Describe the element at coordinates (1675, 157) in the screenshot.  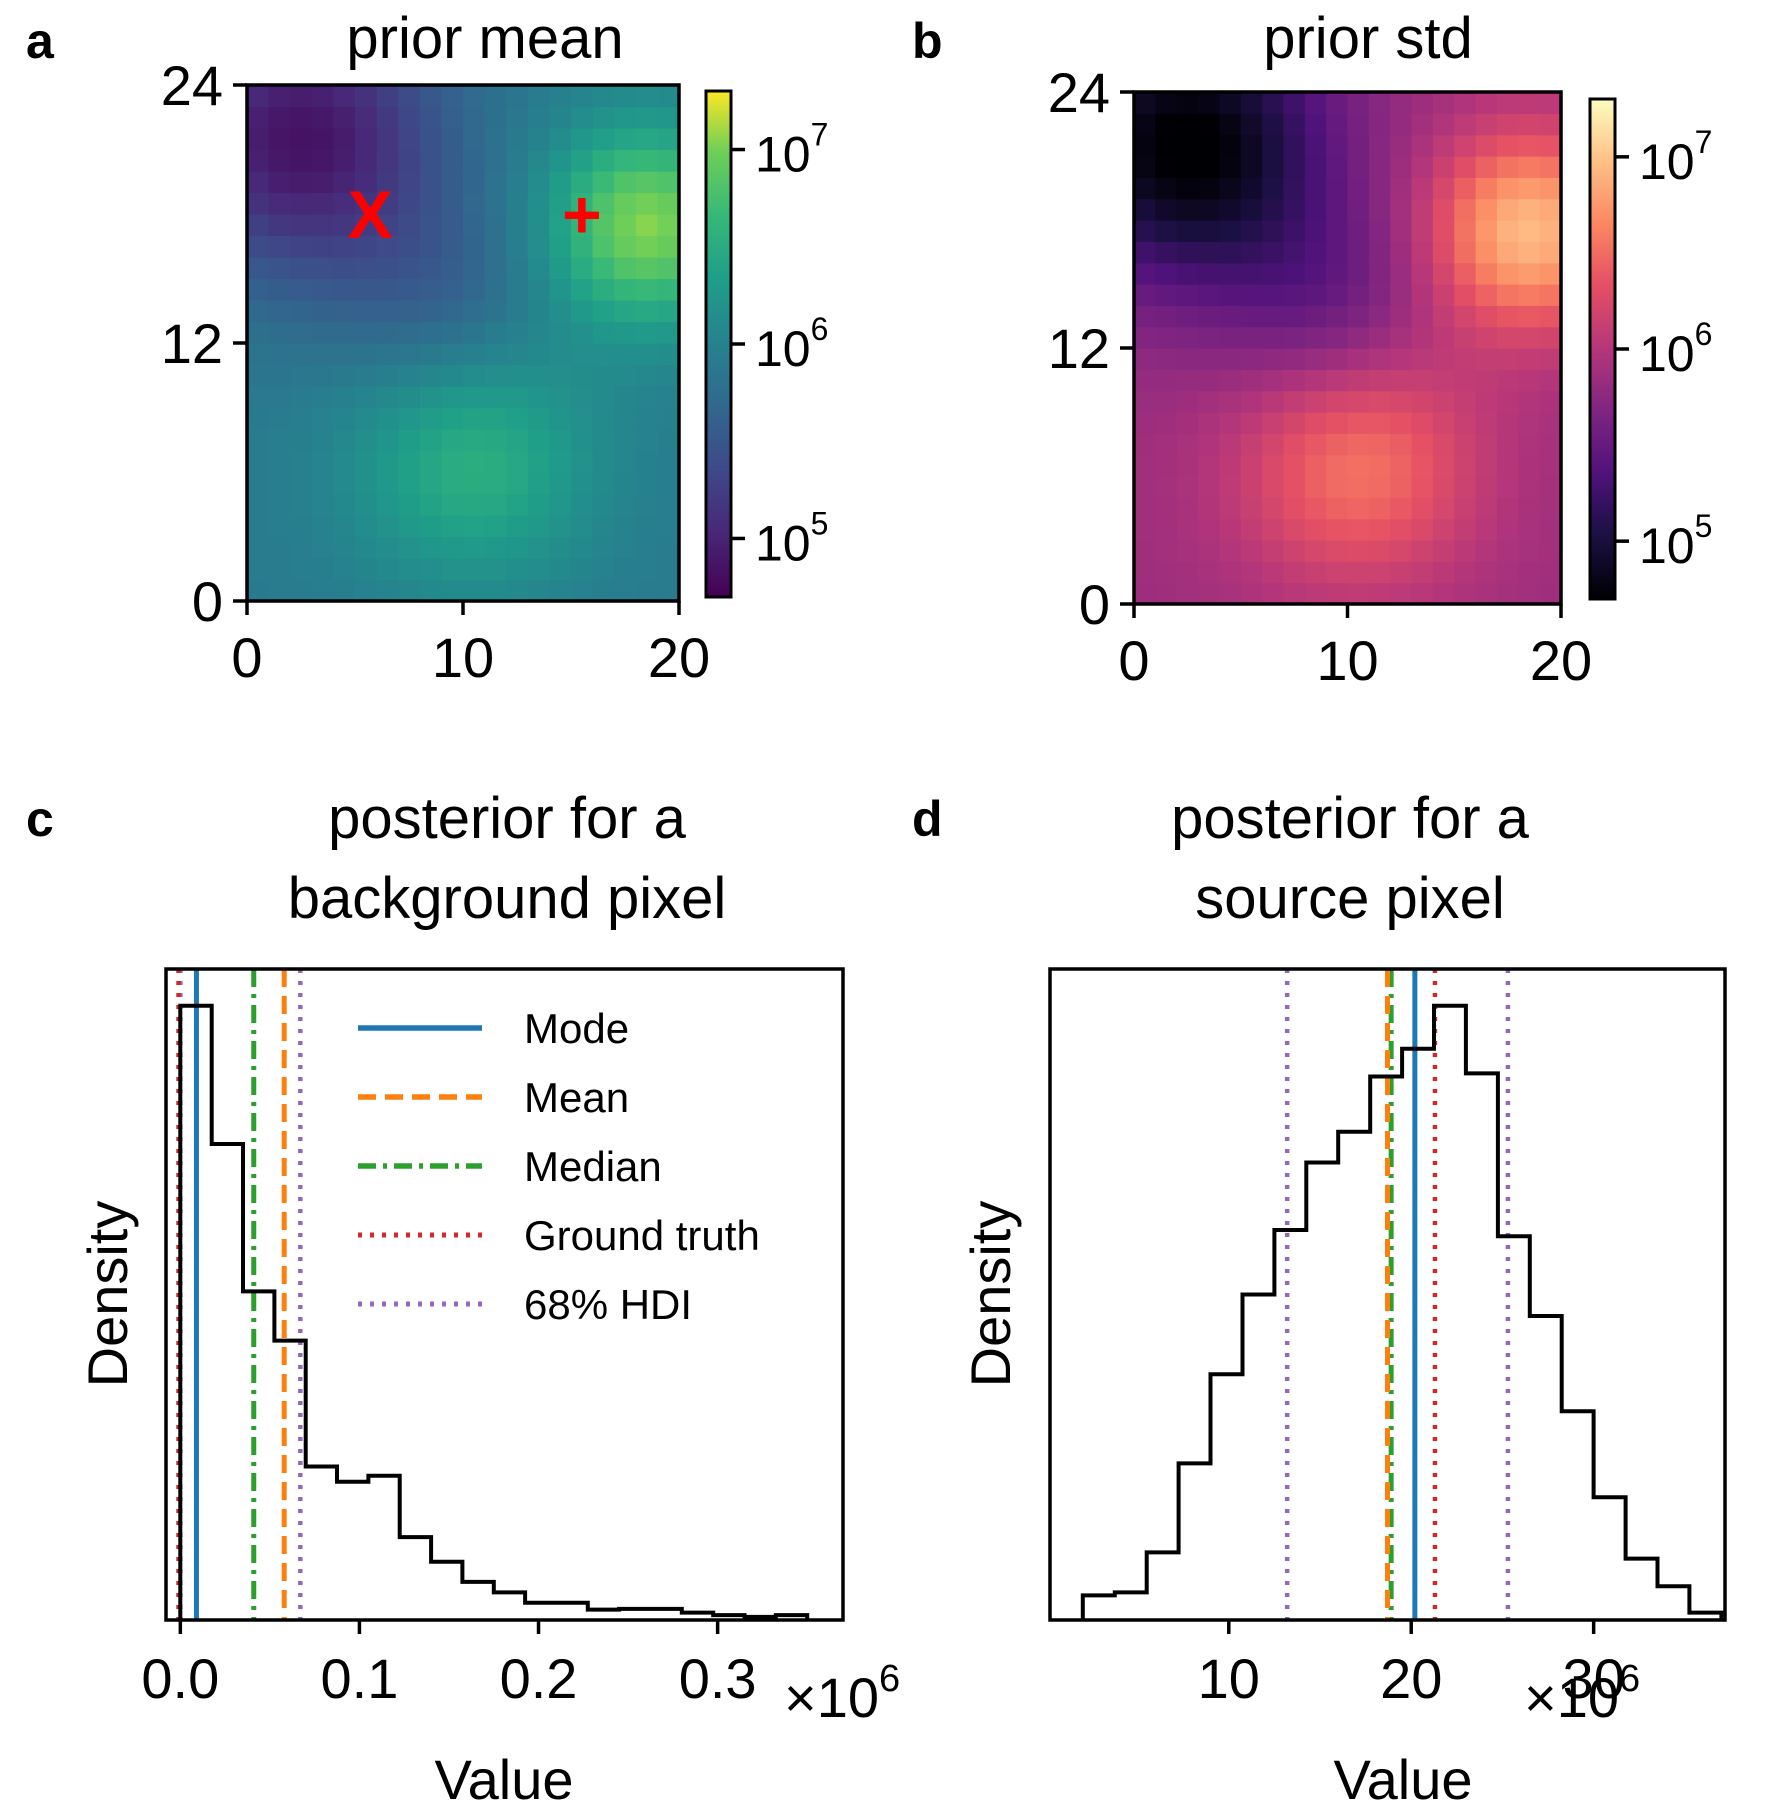
I see `colorbar-tick-label: 107` at that location.